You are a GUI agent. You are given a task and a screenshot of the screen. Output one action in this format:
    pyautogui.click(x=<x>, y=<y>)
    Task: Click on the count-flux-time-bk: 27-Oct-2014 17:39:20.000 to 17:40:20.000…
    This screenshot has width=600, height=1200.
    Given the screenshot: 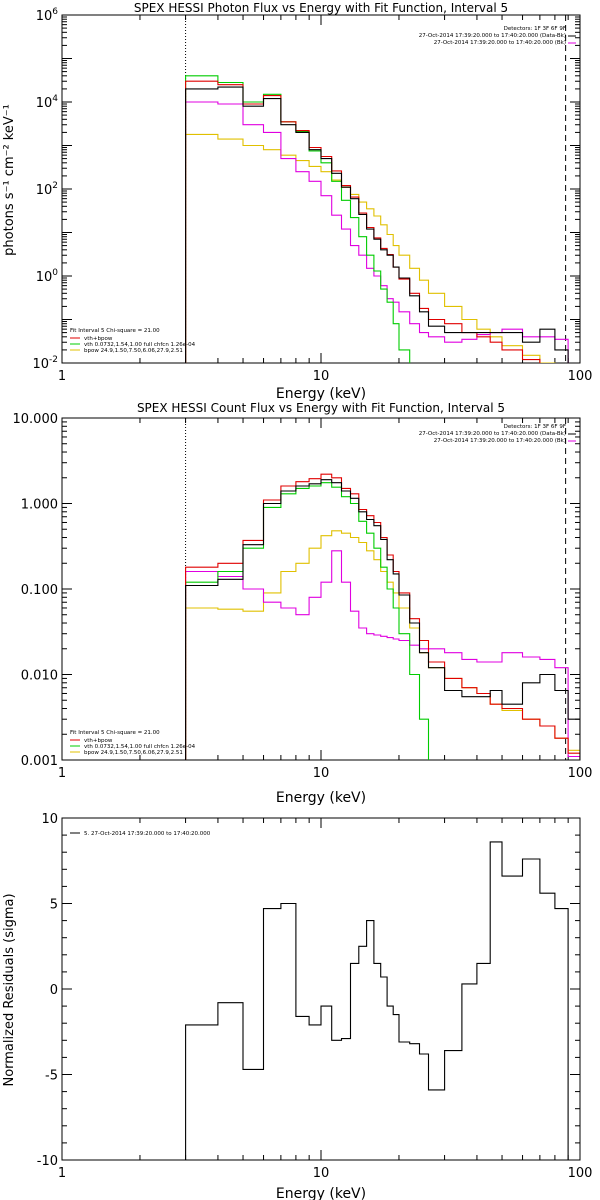 What is the action you would take?
    pyautogui.click(x=500, y=441)
    